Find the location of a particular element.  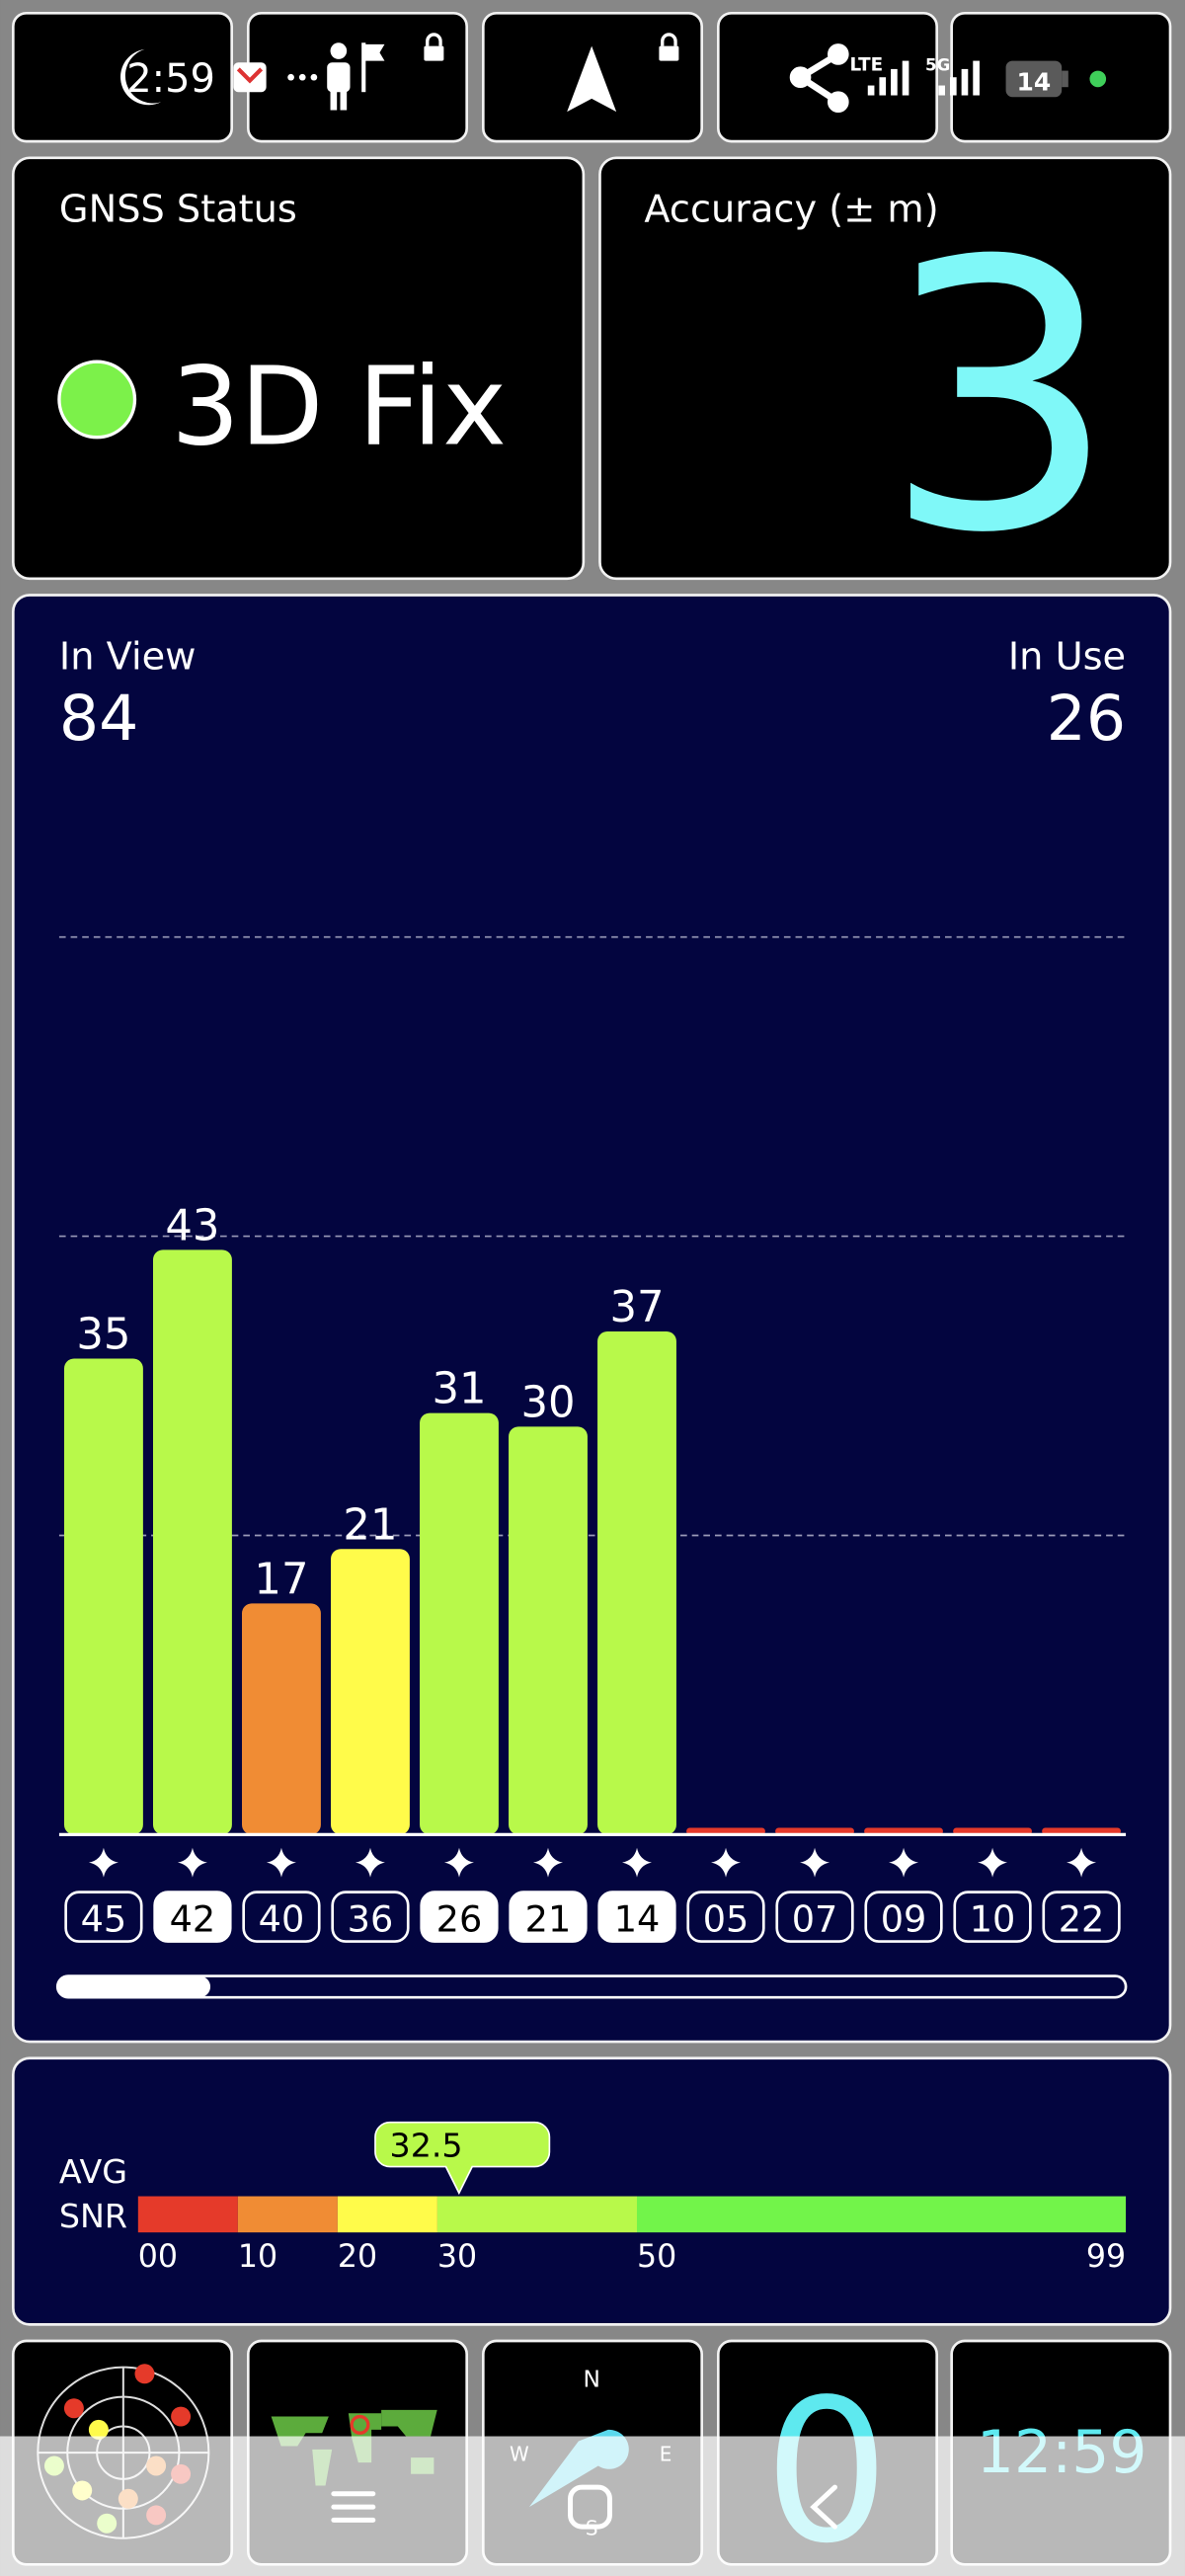

status-bar: 2:59 LTE 5G 14 is located at coordinates (591, 77).